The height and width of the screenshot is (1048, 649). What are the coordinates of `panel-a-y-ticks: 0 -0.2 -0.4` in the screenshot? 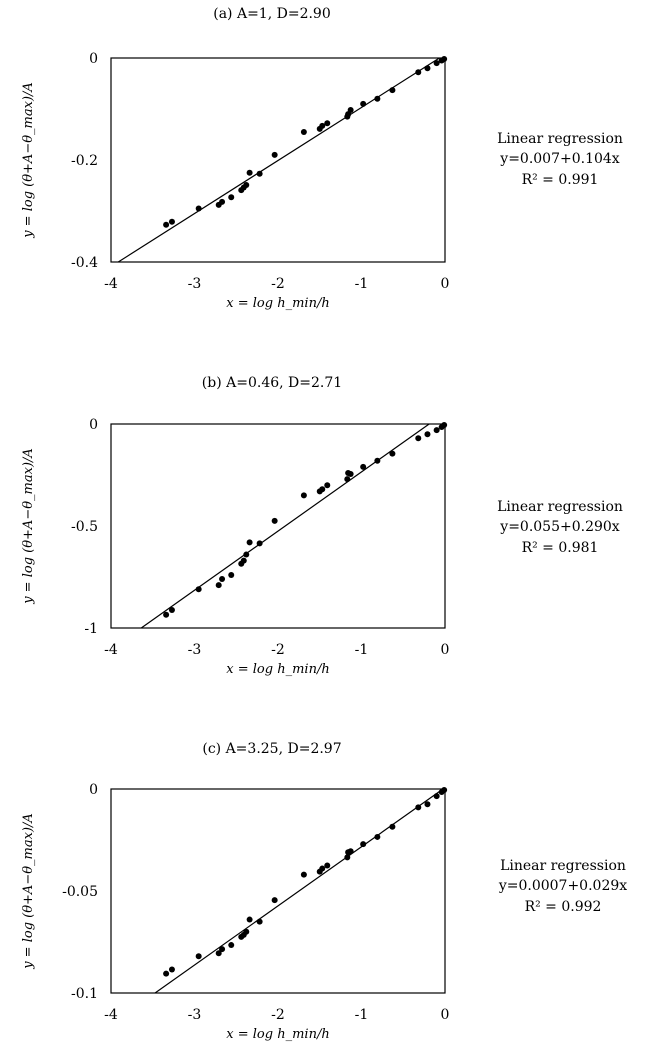 It's located at (84, 161).